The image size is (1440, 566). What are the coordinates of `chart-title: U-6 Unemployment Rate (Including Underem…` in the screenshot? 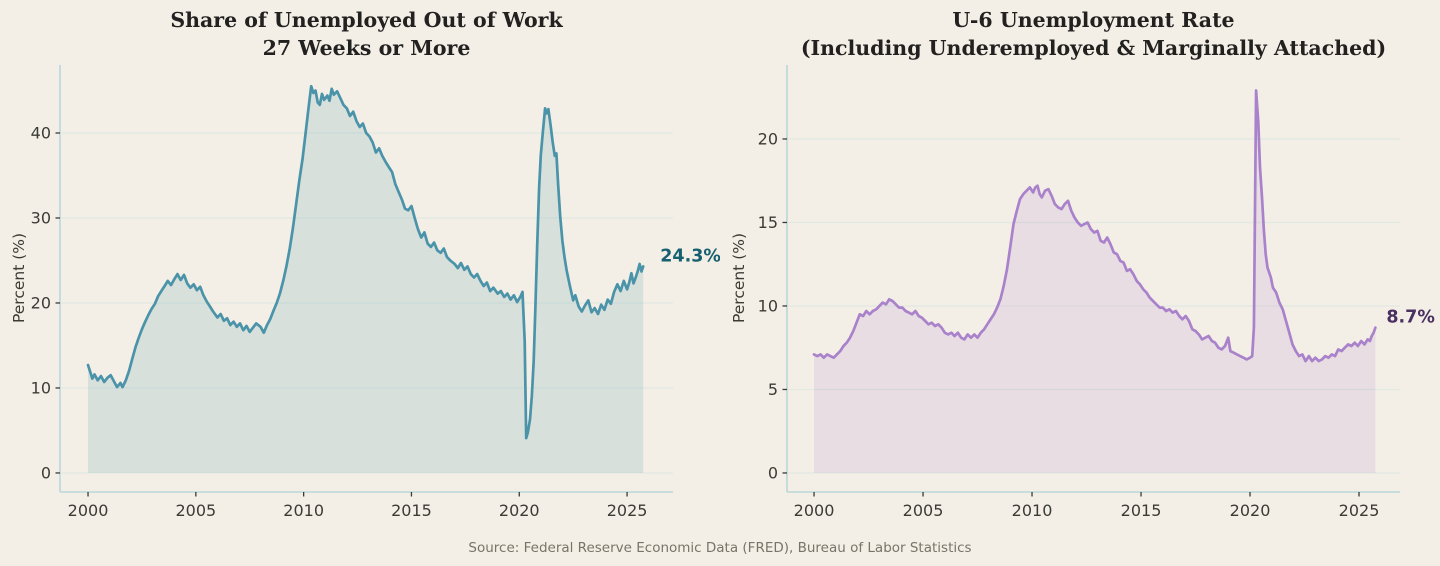 It's located at (1093, 34).